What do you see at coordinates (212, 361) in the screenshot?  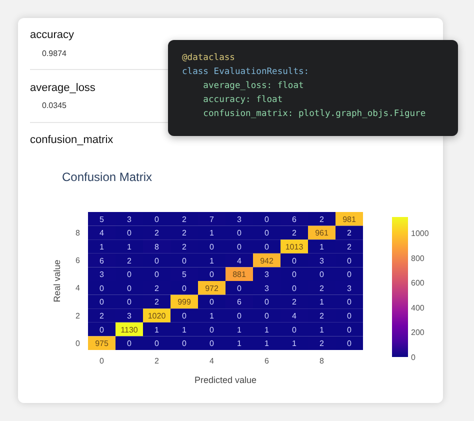 I see `x-tick-label: 4` at bounding box center [212, 361].